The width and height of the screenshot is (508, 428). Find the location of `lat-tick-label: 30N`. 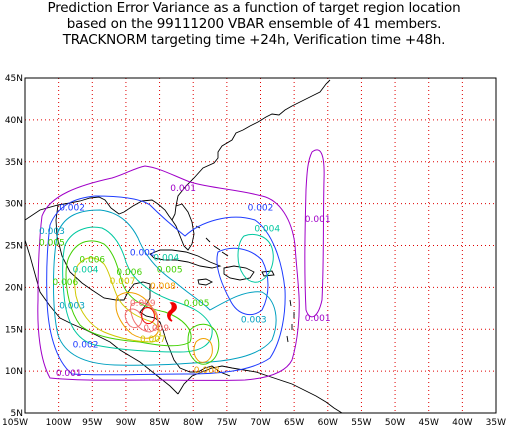

lat-tick-label: 30N is located at coordinates (14, 205).